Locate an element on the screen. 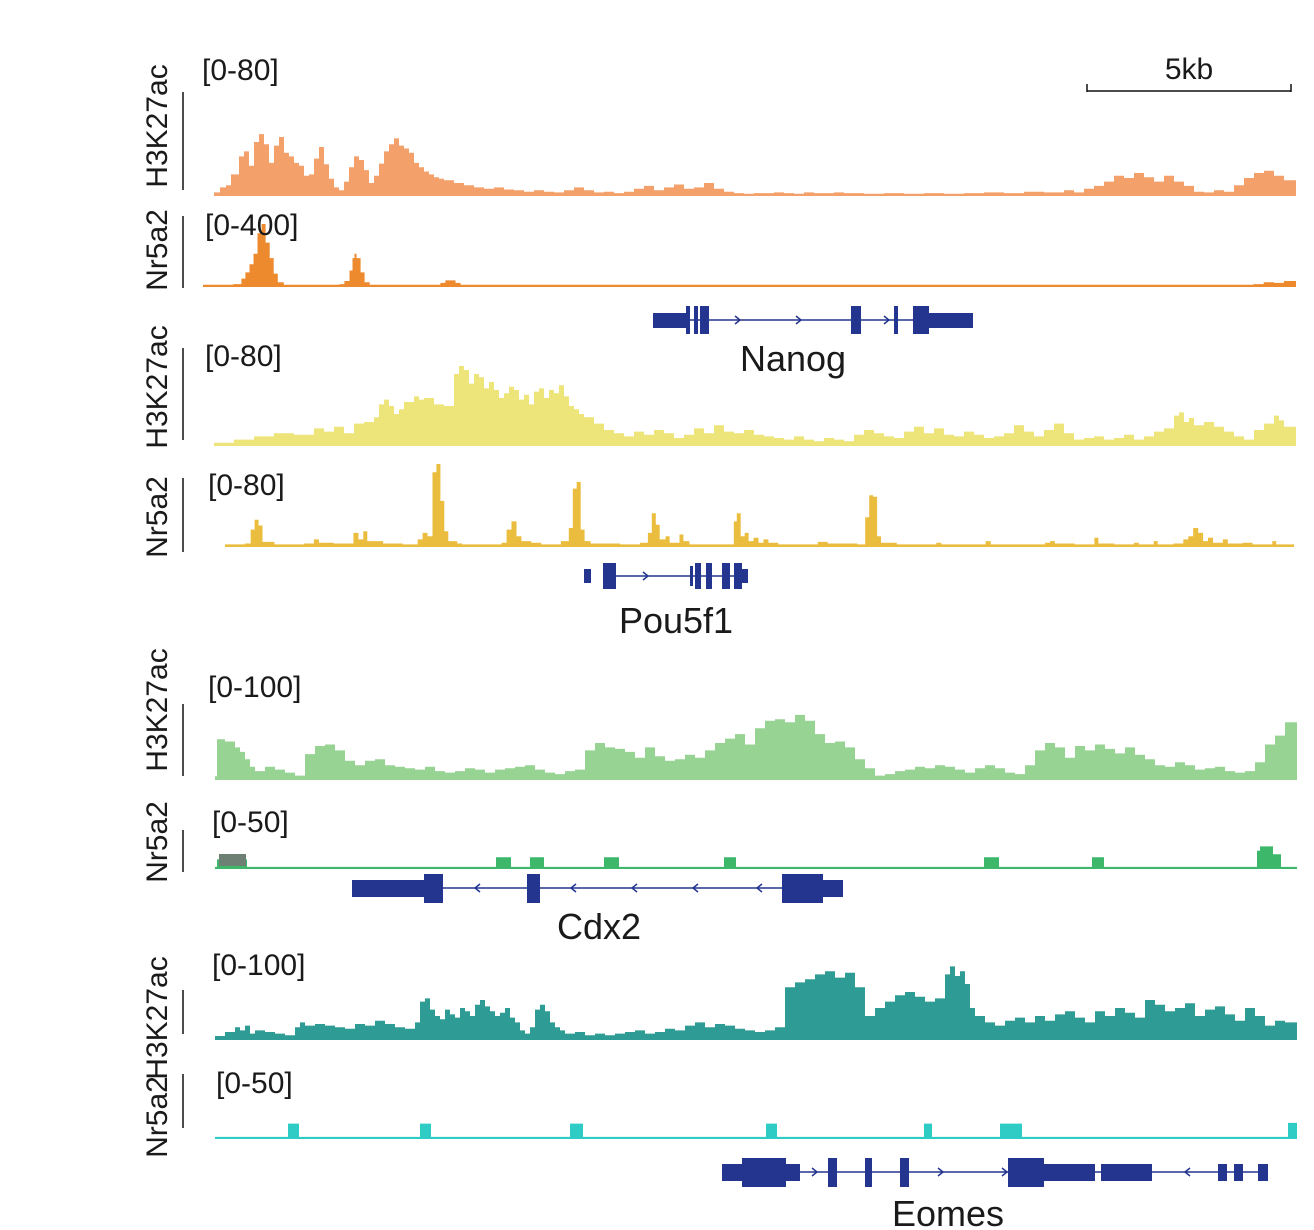 This screenshot has height=1230, width=1314. track-label-nanog-h3k27ac: H3K27ac is located at coordinates (157, 125).